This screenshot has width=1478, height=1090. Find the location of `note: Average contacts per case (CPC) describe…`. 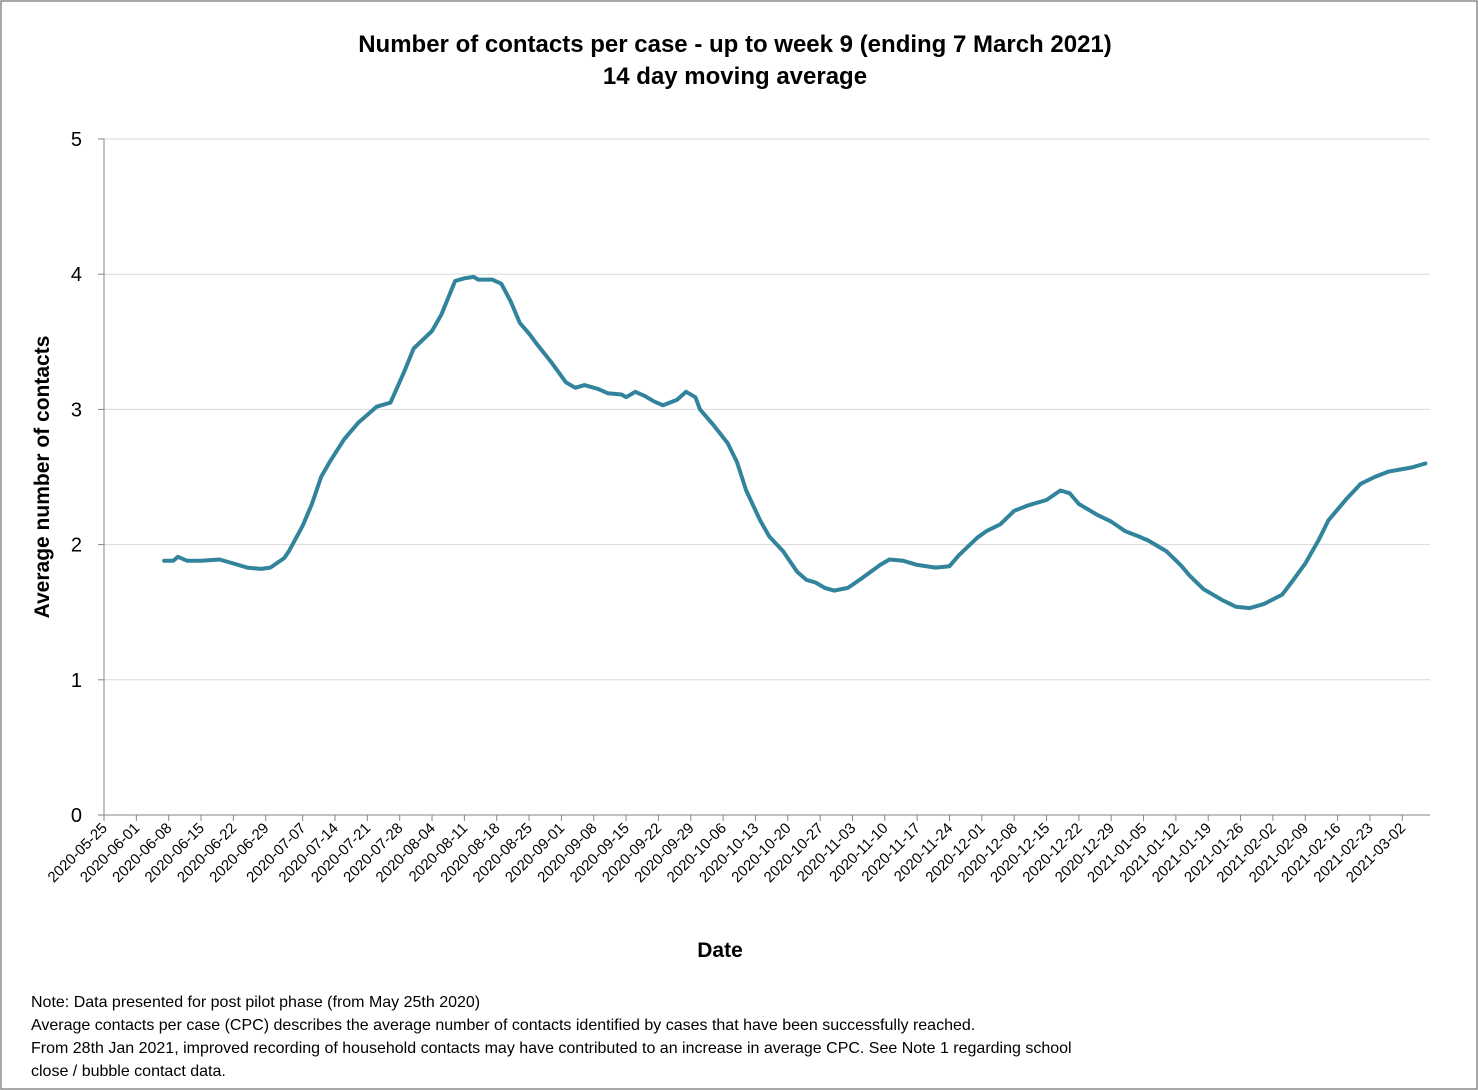

note: Average contacts per case (CPC) describe… is located at coordinates (503, 1025).